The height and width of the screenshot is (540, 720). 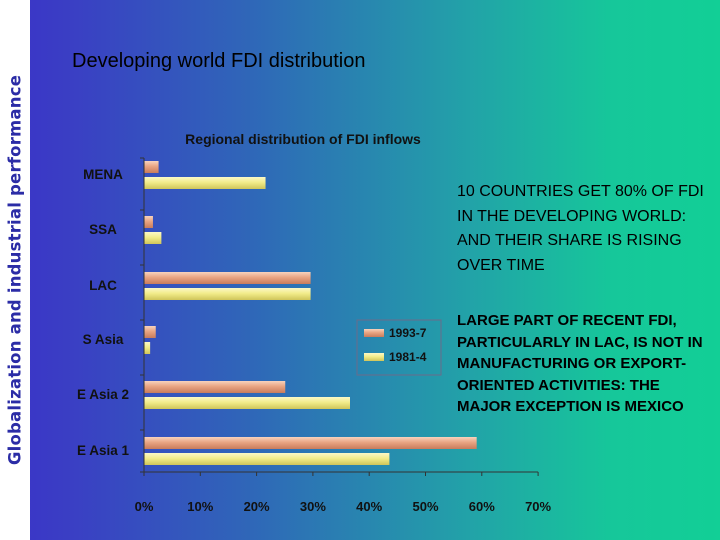 What do you see at coordinates (408, 333) in the screenshot?
I see `legend-label: 1993-7` at bounding box center [408, 333].